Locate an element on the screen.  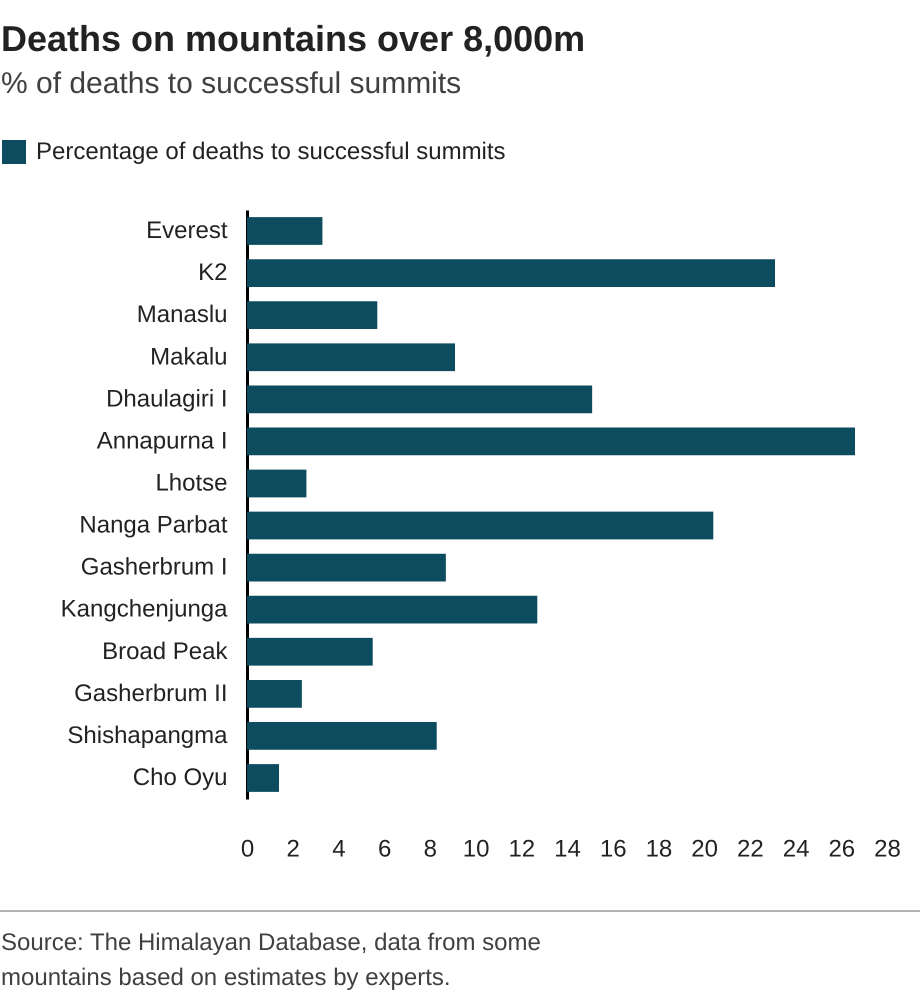
y-tick-label: Everest is located at coordinates (187, 230).